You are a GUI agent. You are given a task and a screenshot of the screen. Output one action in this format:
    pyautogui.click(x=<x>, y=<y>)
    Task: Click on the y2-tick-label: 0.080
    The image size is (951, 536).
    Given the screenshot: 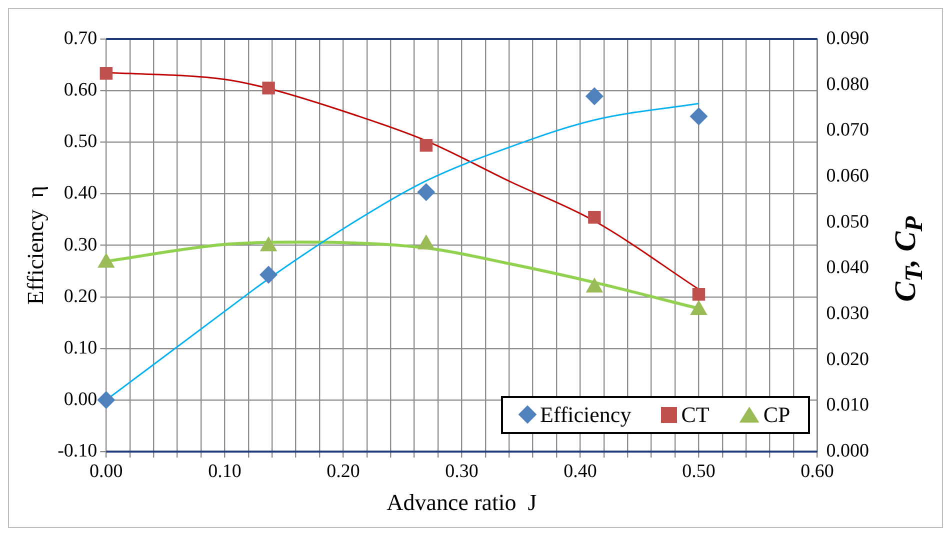 What is the action you would take?
    pyautogui.click(x=847, y=84)
    